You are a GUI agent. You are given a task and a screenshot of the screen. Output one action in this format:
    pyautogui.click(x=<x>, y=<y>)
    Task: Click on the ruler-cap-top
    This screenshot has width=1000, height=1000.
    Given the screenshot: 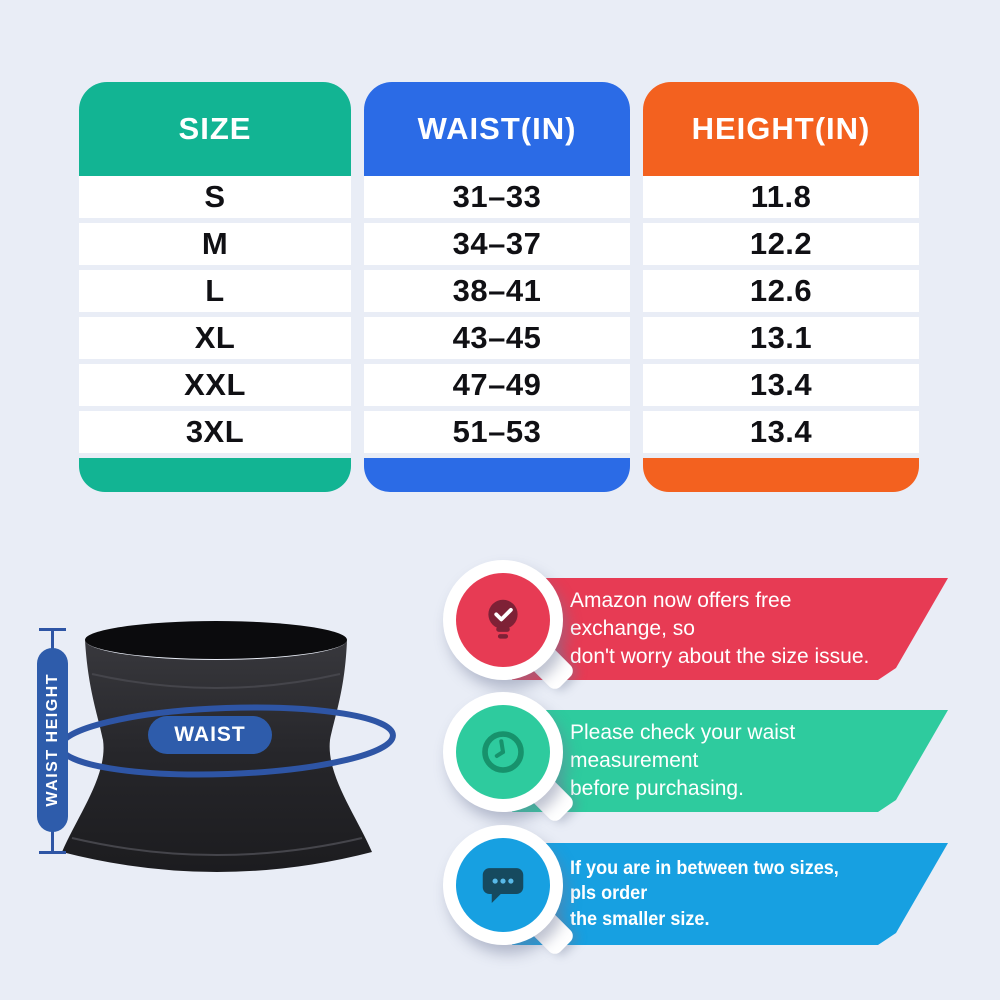 What is the action you would take?
    pyautogui.click(x=52, y=629)
    